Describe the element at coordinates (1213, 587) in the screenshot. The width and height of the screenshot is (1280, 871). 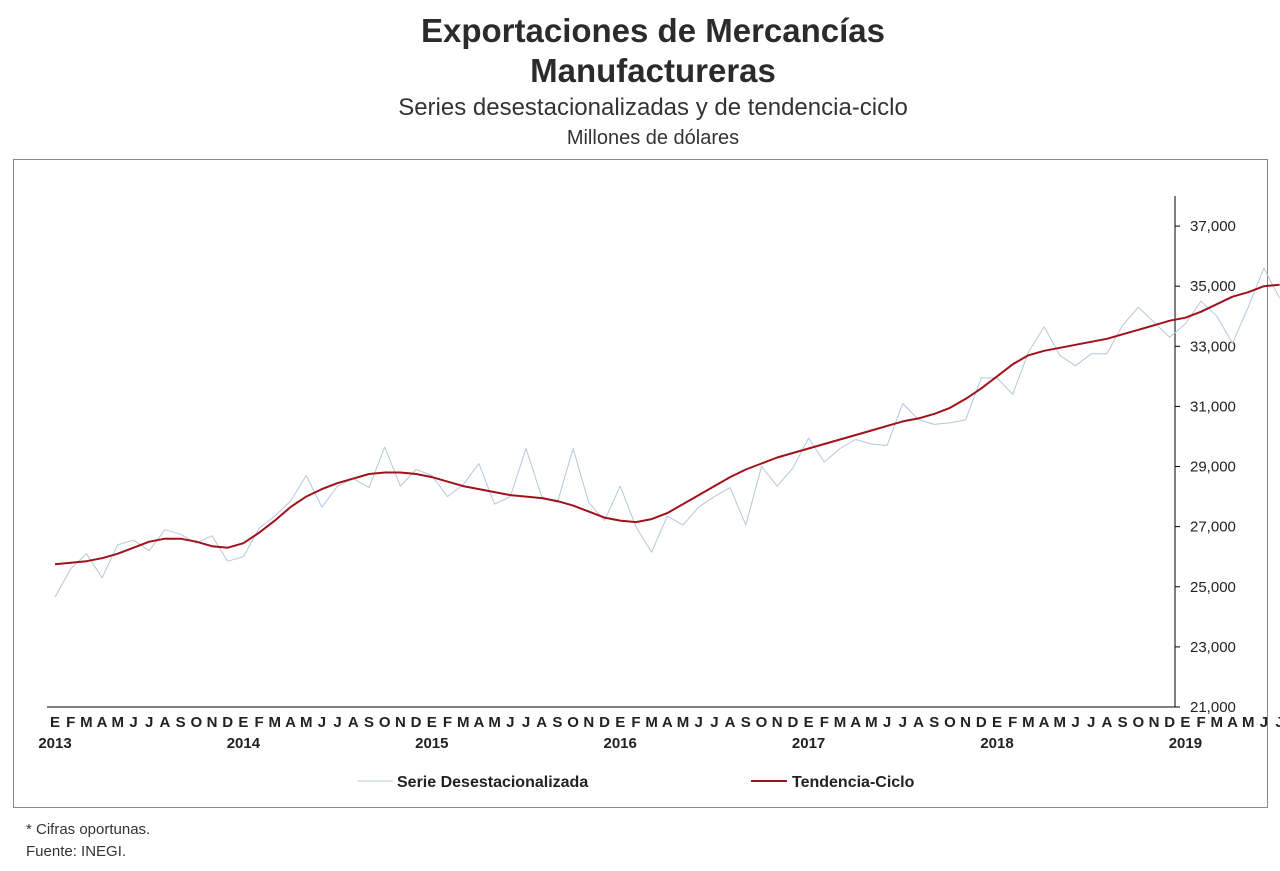
I see `y-tick-label: 25,000` at that location.